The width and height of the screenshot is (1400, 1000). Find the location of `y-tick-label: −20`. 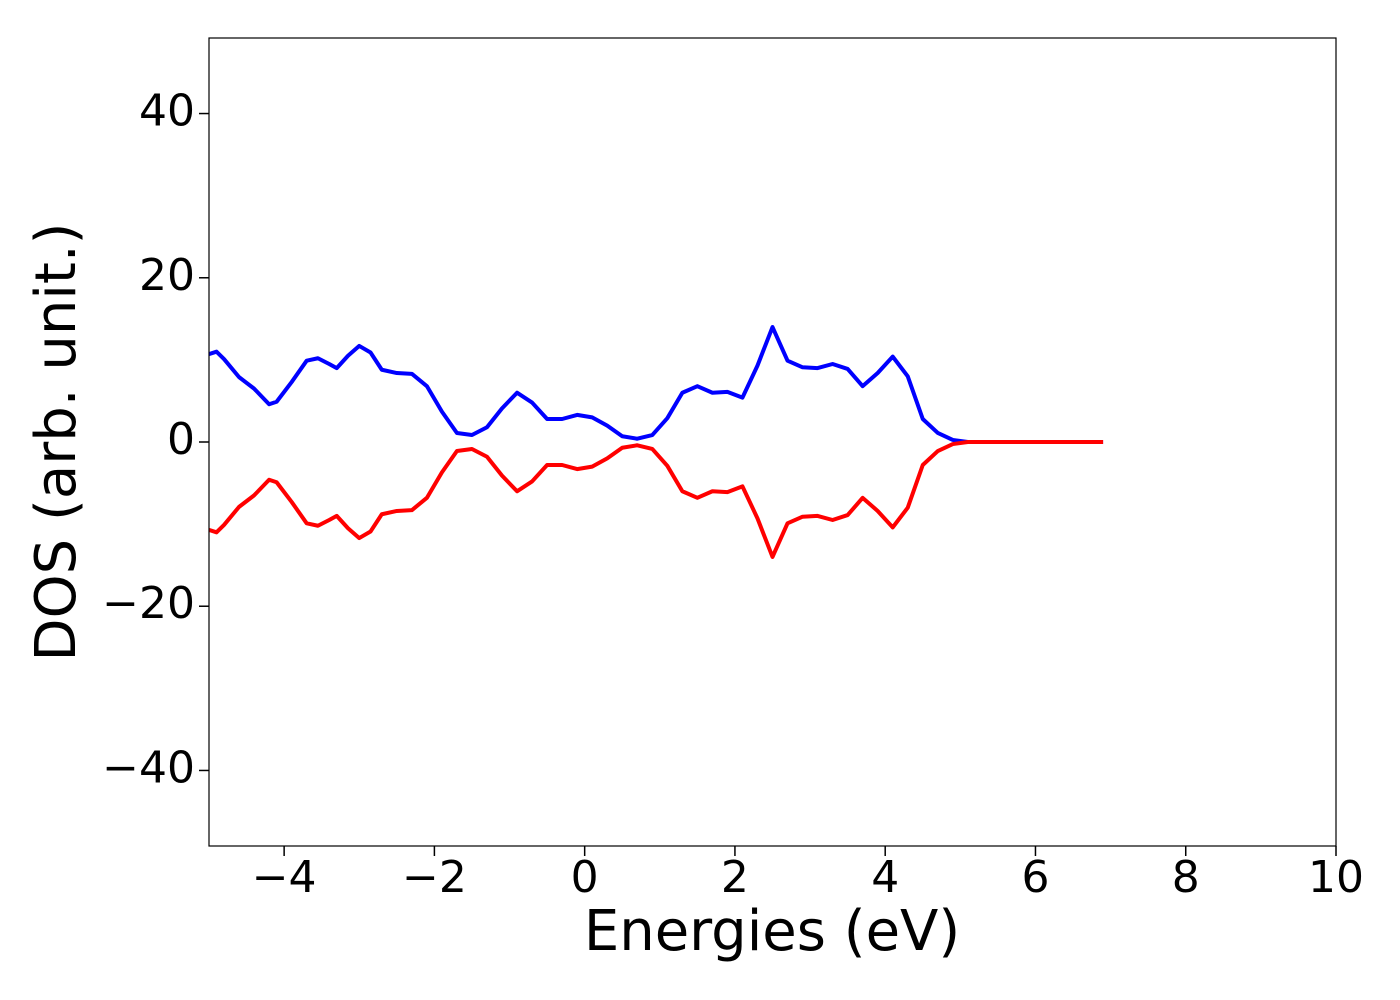

y-tick-label: −20 is located at coordinates (148, 603).